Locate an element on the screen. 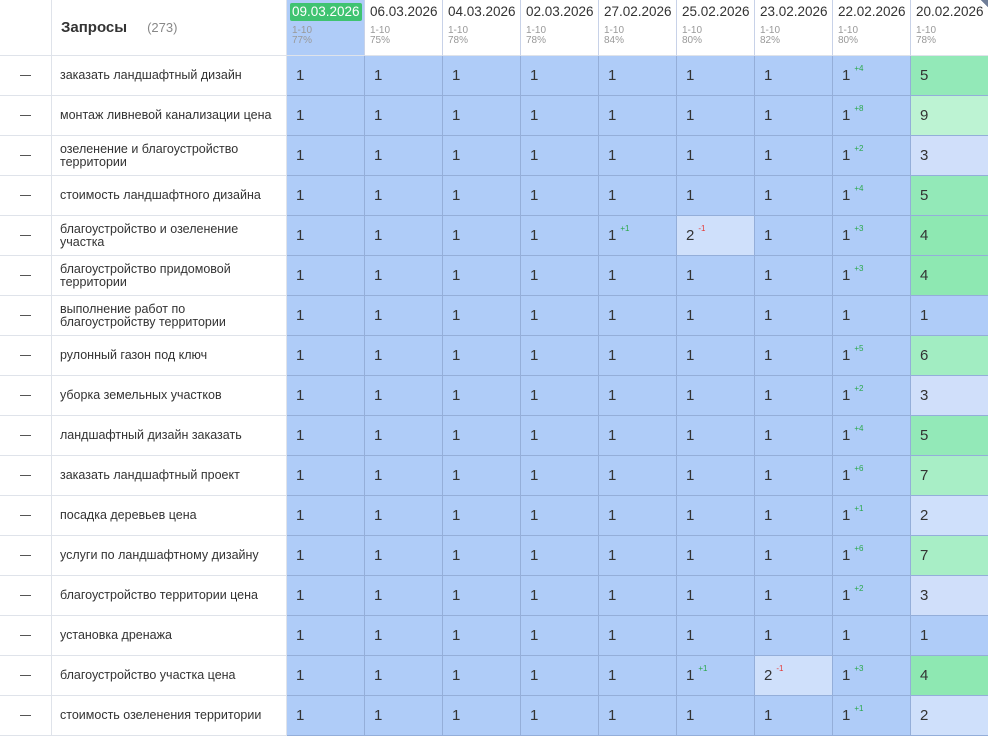  date-column-header: 04.03.2026 1-10 78% is located at coordinates (482, 28).